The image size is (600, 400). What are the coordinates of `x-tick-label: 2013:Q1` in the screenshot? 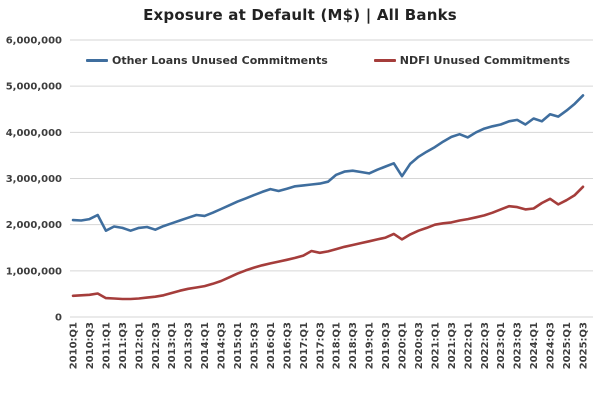 It's located at (172, 345).